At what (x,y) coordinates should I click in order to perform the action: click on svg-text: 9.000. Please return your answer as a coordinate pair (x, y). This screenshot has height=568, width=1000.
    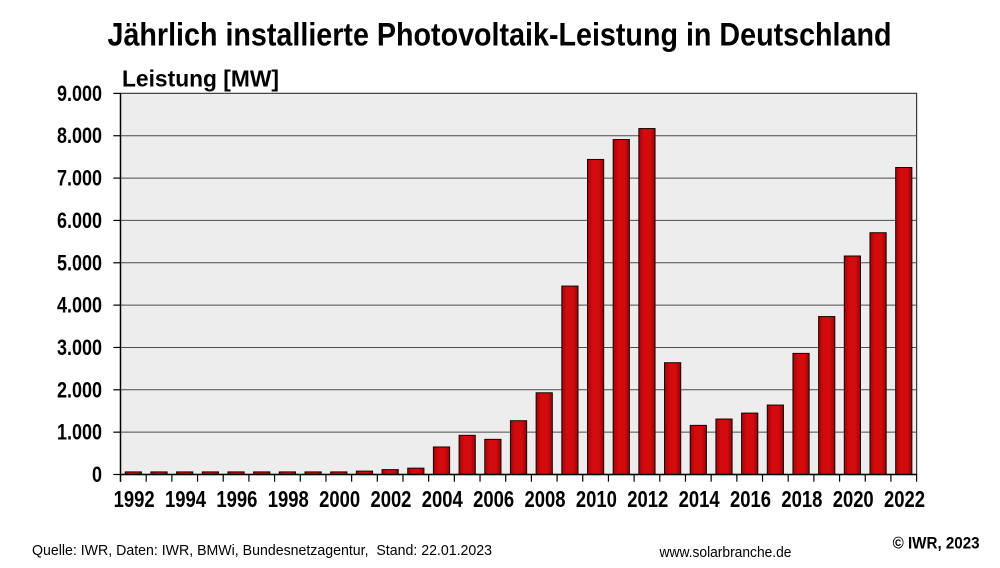
    Looking at the image, I should click on (79, 93).